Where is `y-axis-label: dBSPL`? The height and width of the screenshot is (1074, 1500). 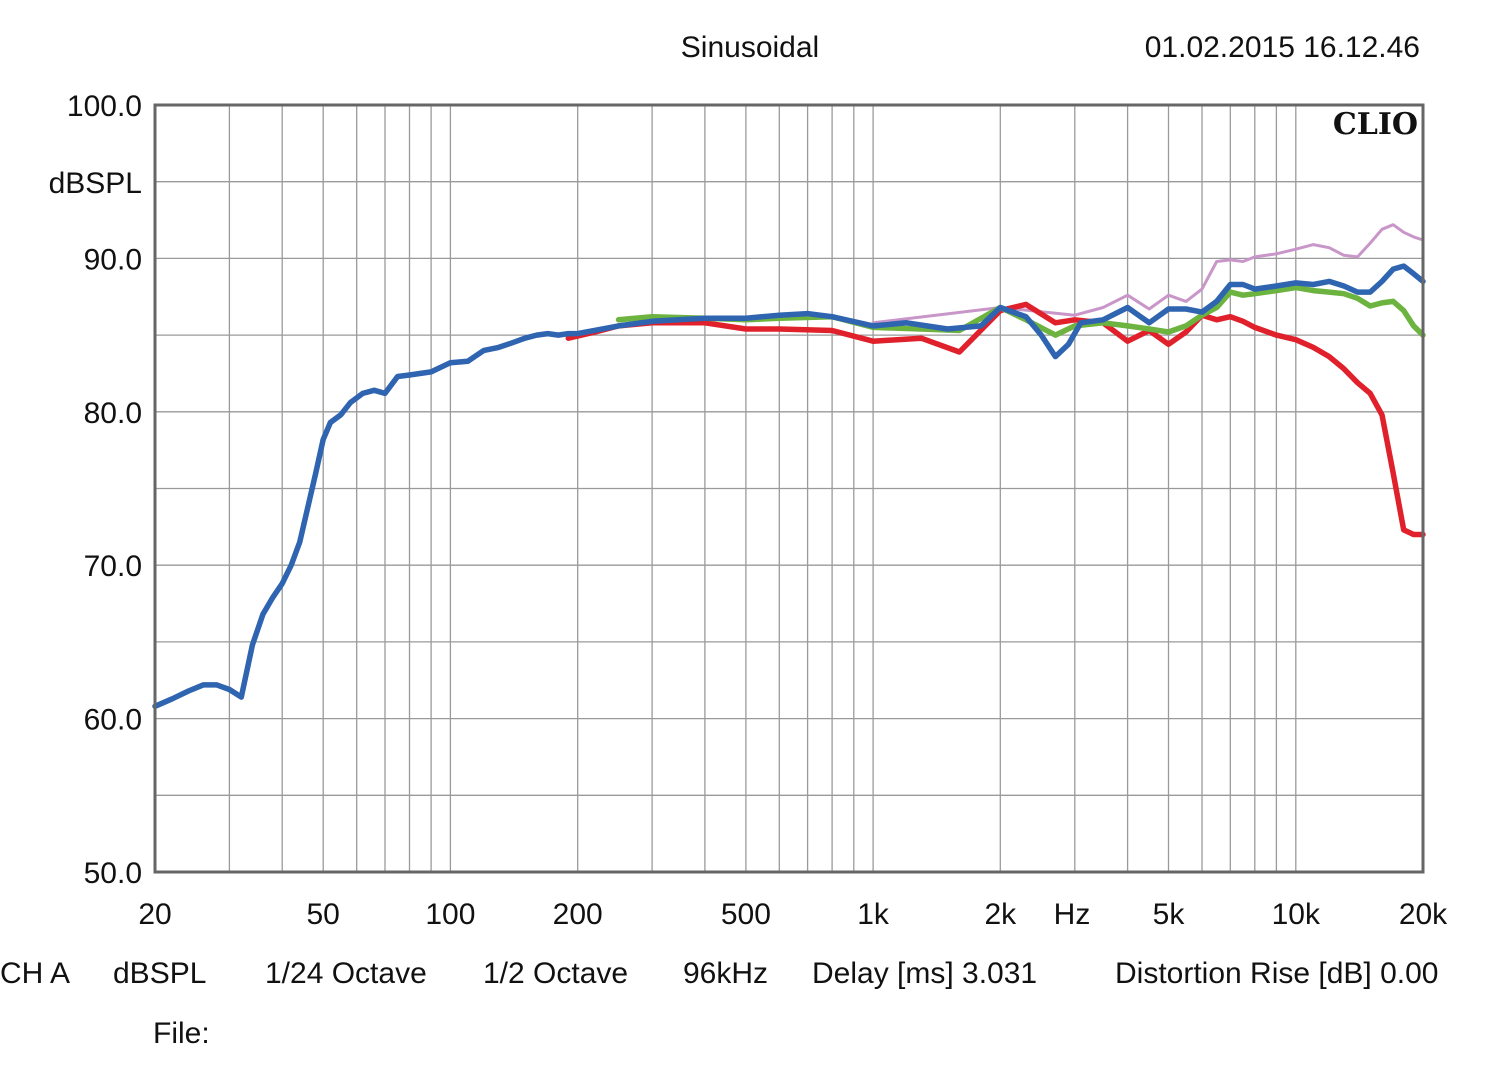 y-axis-label: dBSPL is located at coordinates (95, 183).